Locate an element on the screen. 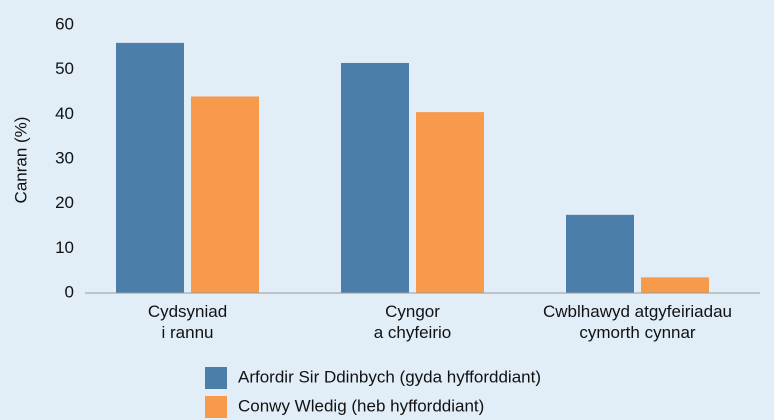 The image size is (774, 420). y-tick-label: 60 is located at coordinates (64, 23).